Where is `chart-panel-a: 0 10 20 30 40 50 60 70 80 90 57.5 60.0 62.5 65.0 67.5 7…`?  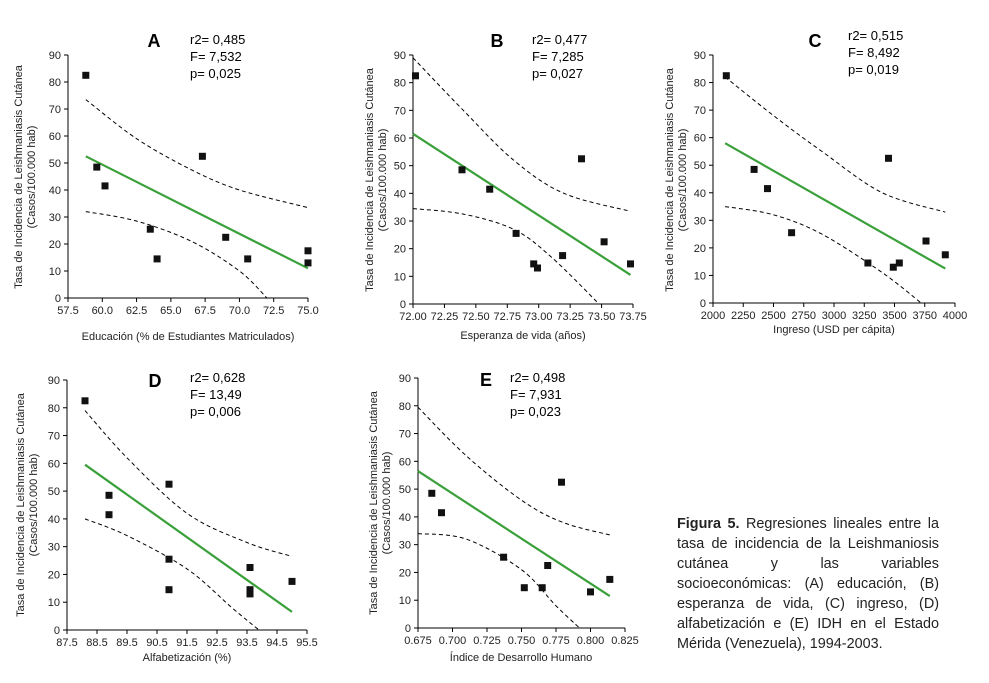 chart-panel-a: 0 10 20 30 40 50 60 70 80 90 57.5 60.0 62.5 65.0 67.5 7… is located at coordinates (166, 187).